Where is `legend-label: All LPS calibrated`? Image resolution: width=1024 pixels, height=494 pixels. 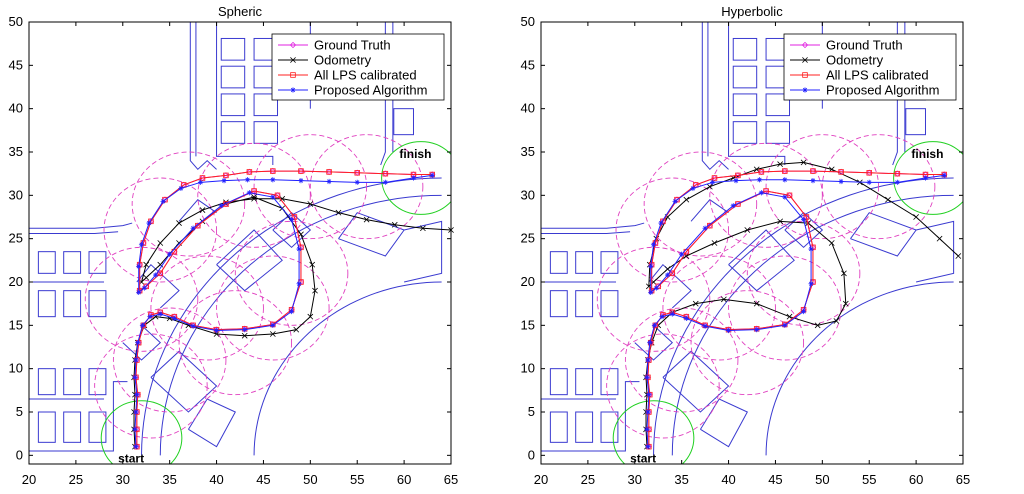 legend-label: All LPS calibrated is located at coordinates (877, 75).